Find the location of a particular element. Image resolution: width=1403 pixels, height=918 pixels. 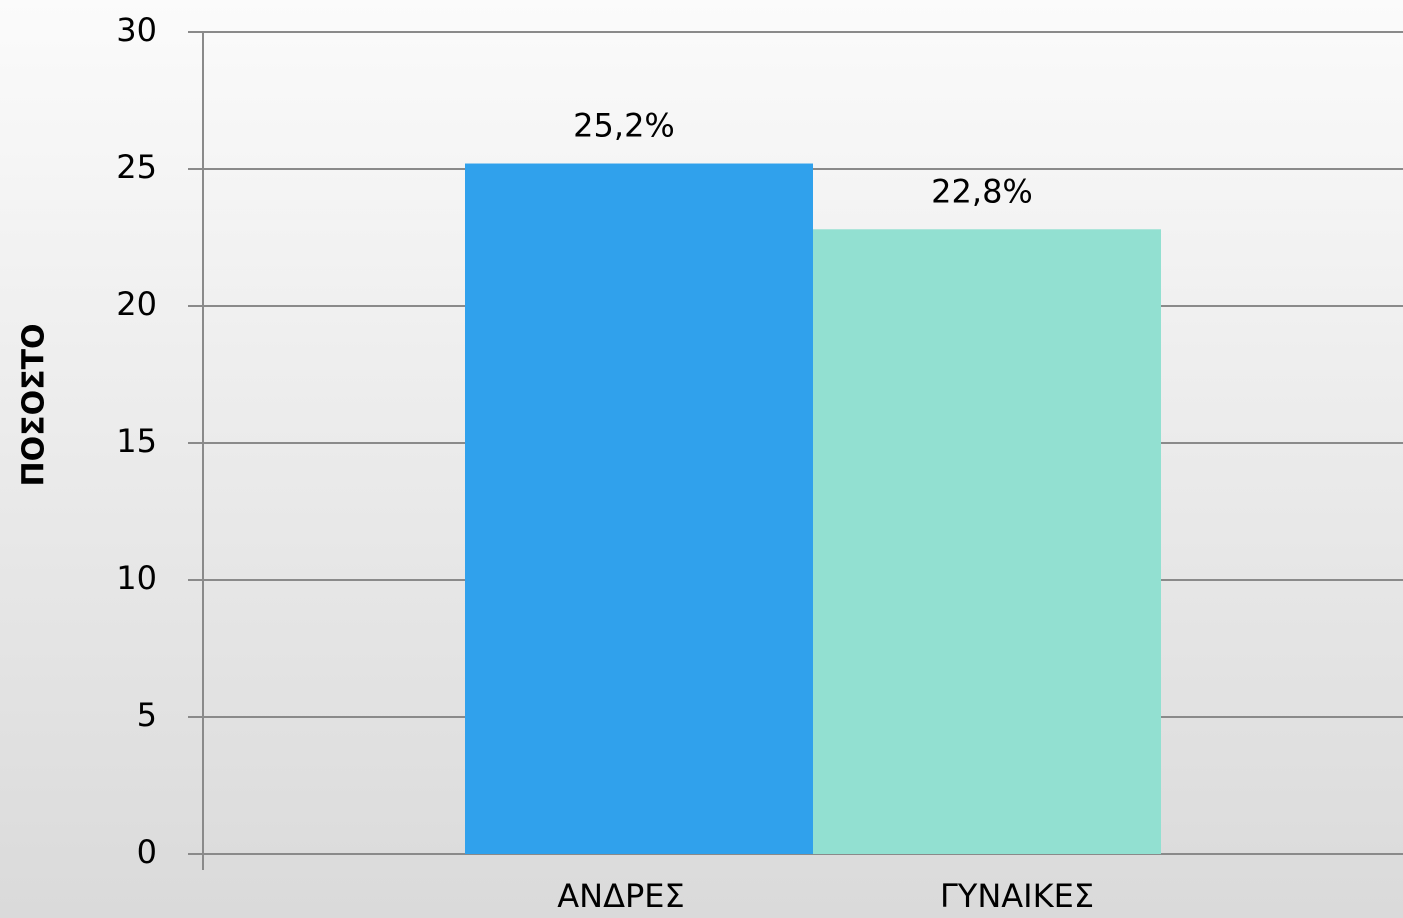

data-label: 25,2% is located at coordinates (624, 126).